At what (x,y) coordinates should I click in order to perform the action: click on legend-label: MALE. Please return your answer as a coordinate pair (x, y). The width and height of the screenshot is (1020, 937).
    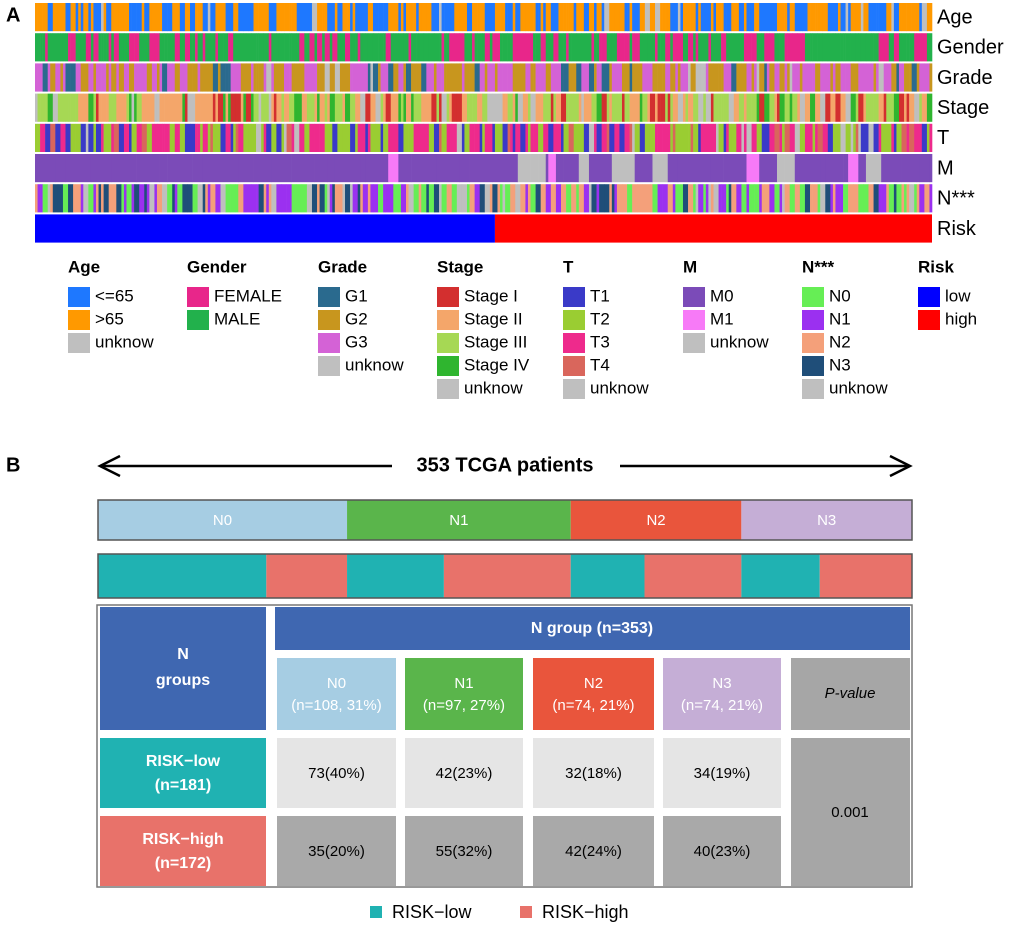
    Looking at the image, I should click on (237, 318).